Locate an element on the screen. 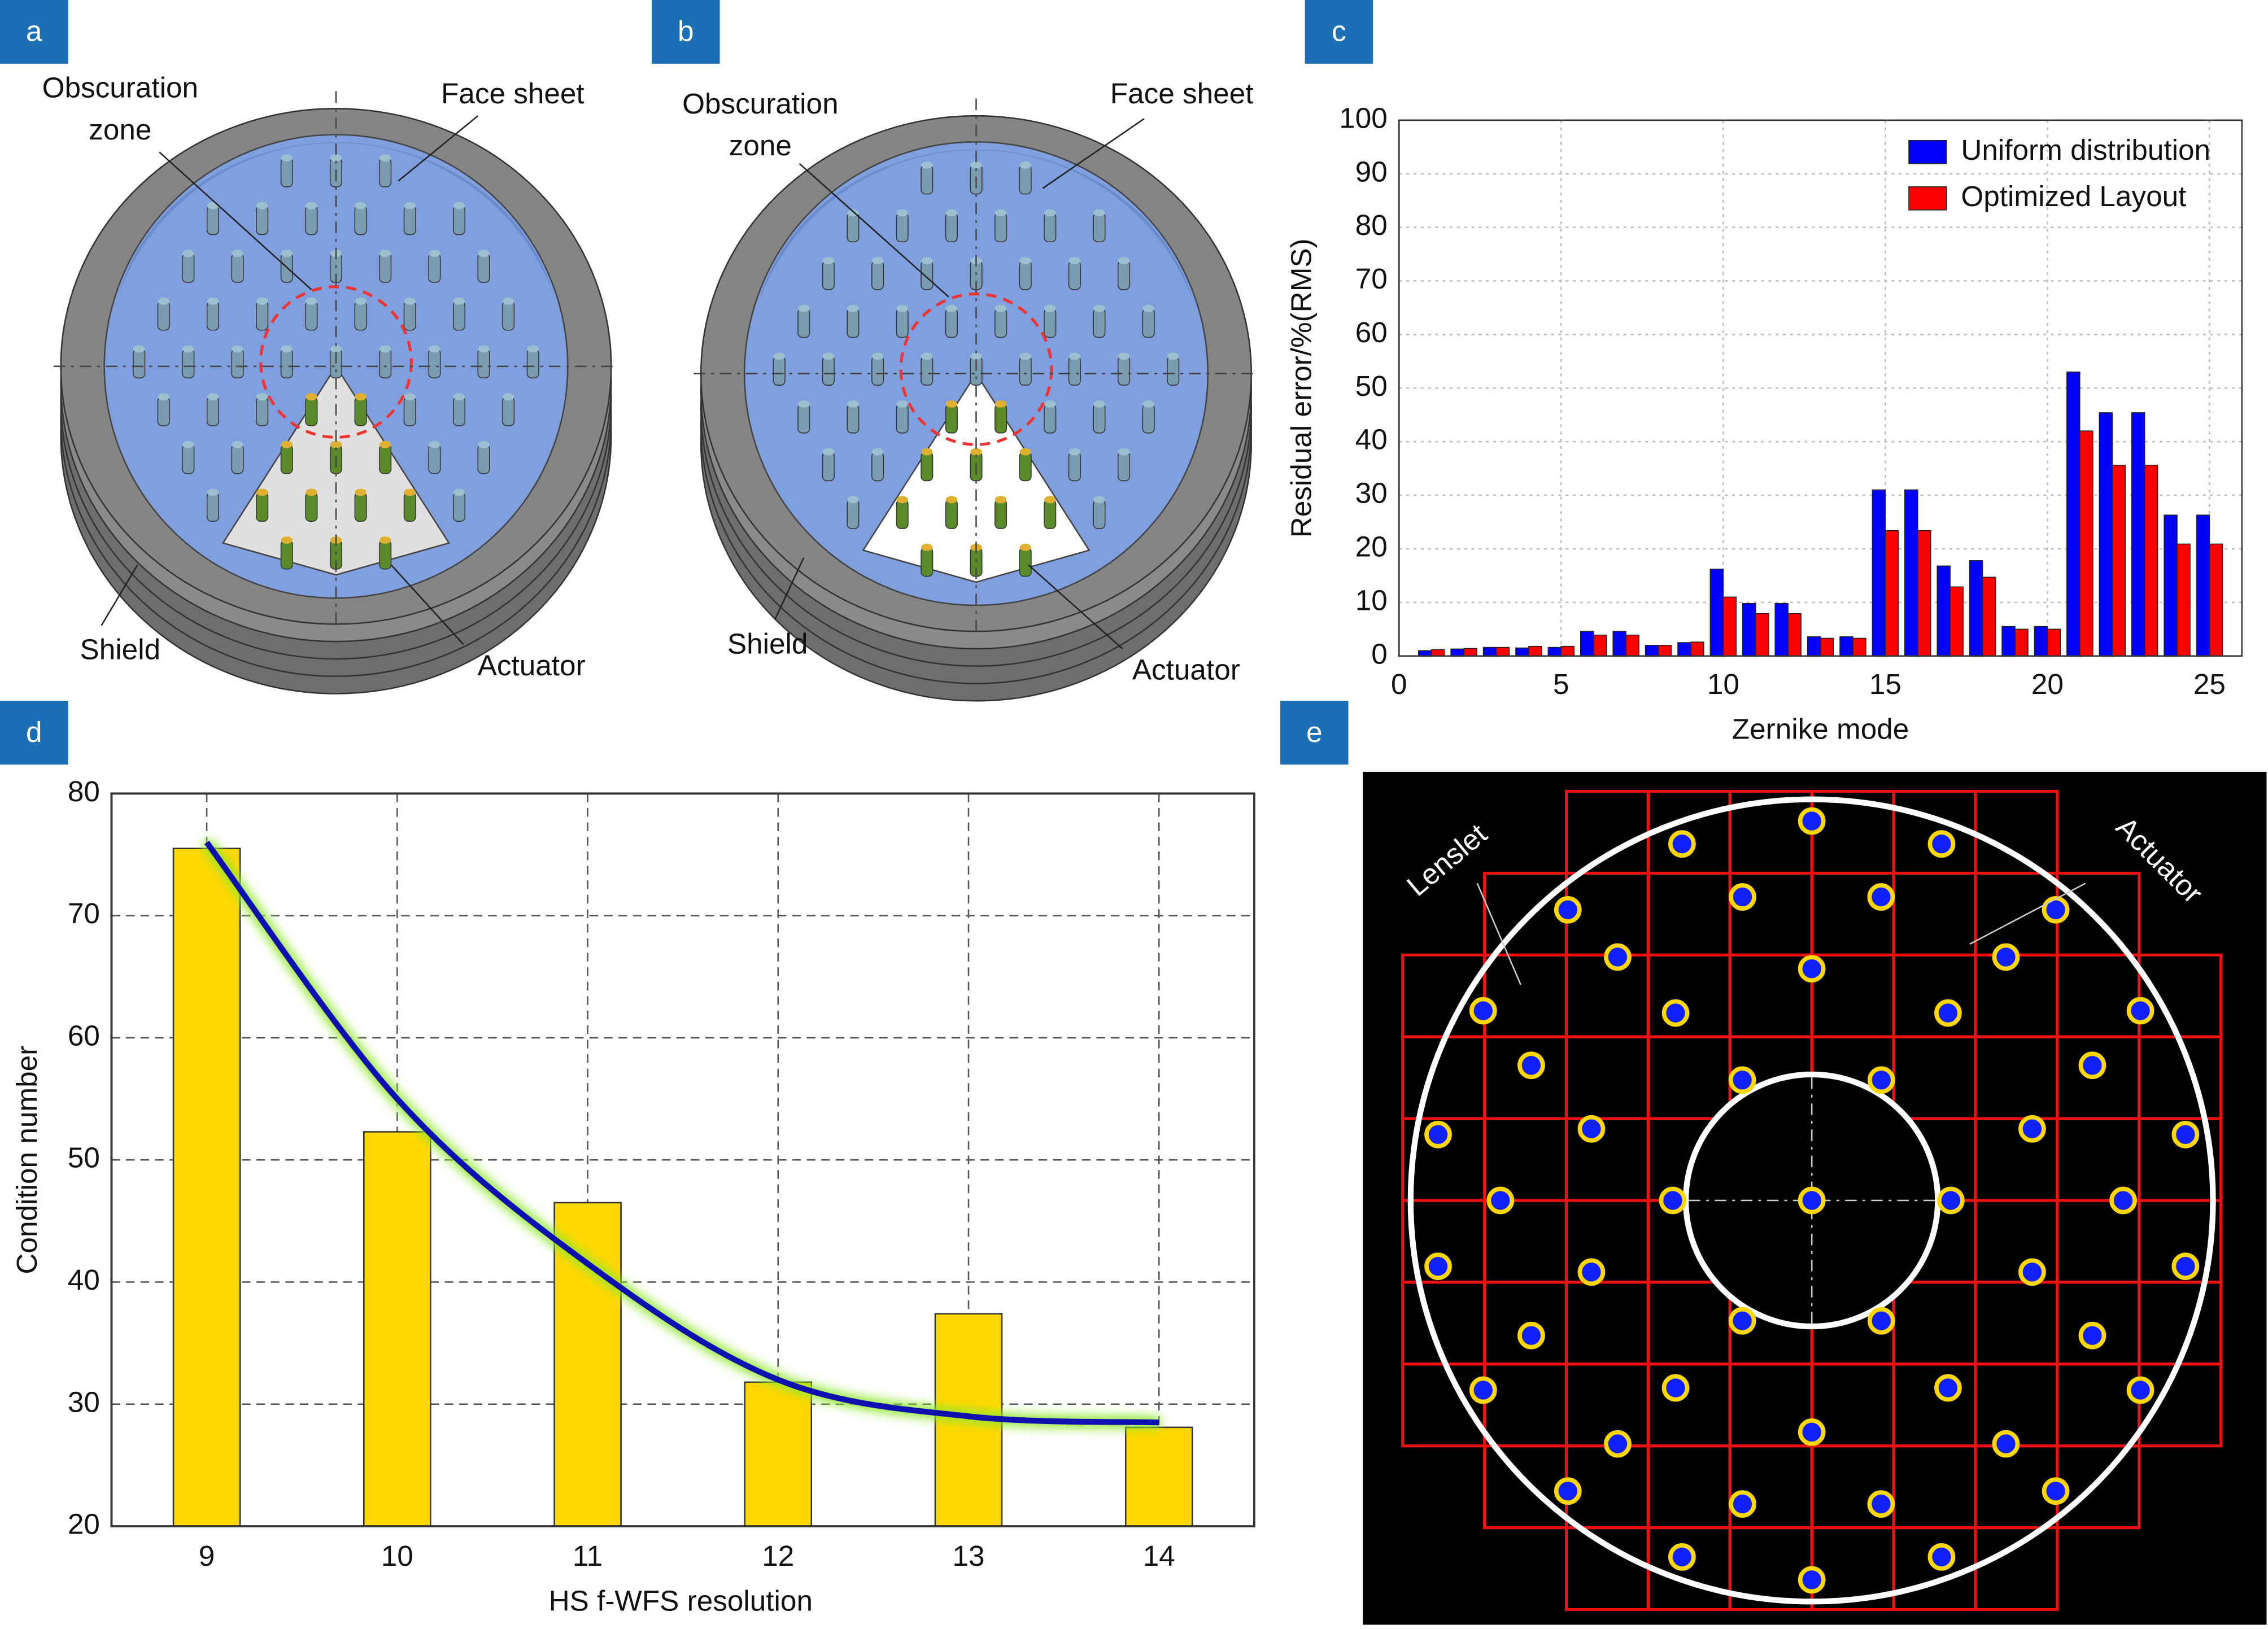 The height and width of the screenshot is (1629, 2268). label: zone is located at coordinates (120, 129).